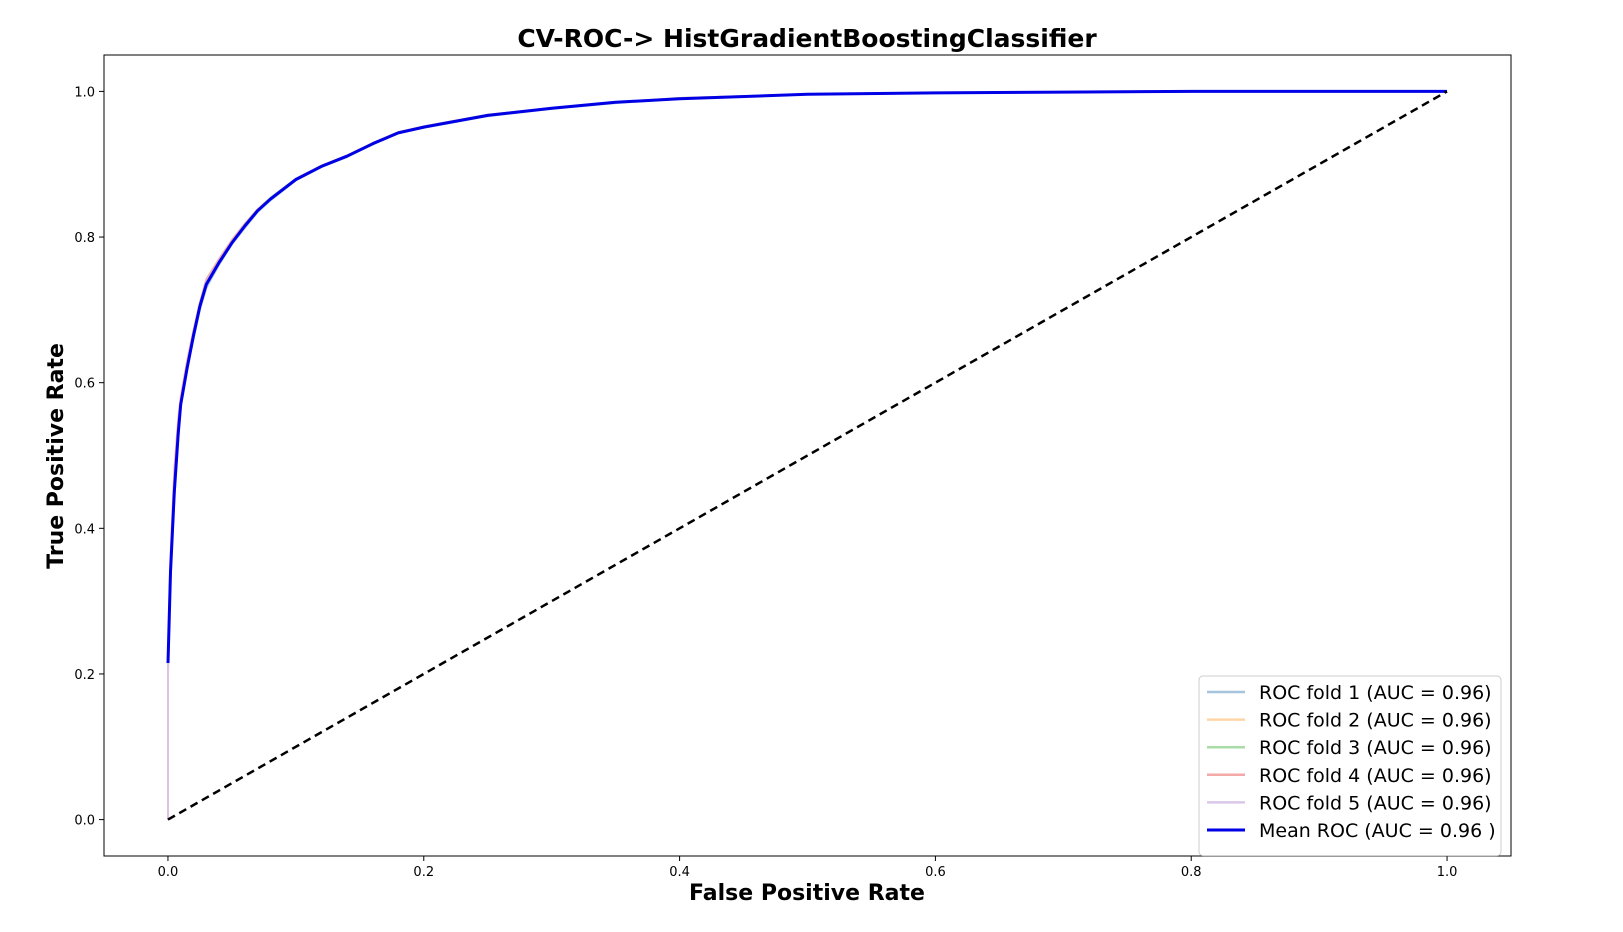 This screenshot has height=932, width=1623. Describe the element at coordinates (807, 38) in the screenshot. I see `chart-title: CV-ROC-> HistGradientBoostingClassifier` at that location.